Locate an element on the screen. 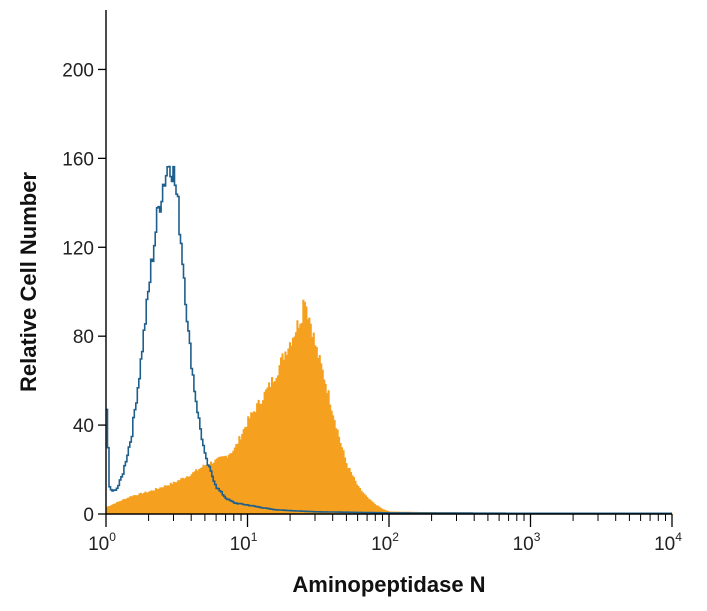 This screenshot has height=611, width=707. x-tick-label: 10² is located at coordinates (385, 542).